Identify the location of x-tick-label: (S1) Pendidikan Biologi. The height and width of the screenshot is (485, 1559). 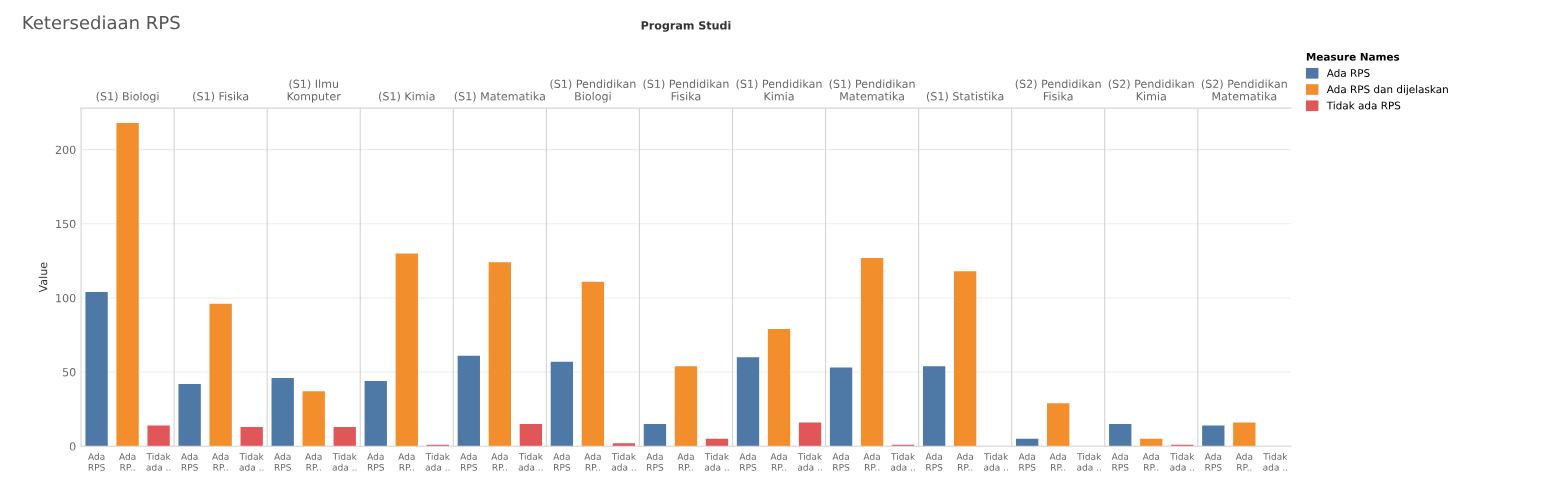
(593, 91).